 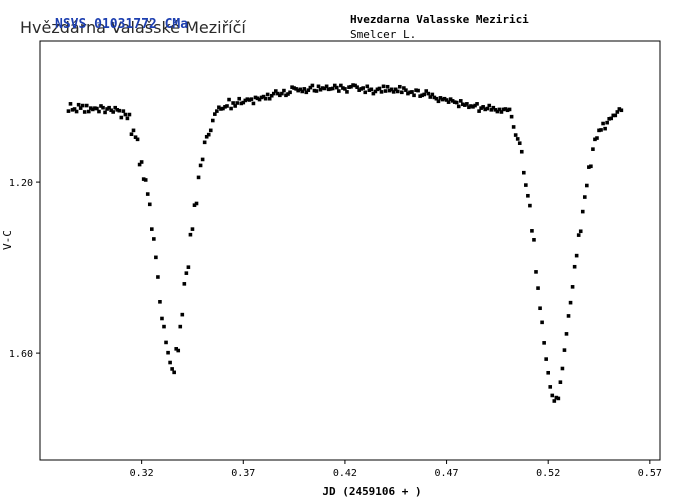 What do you see at coordinates (122, 24) in the screenshot?
I see `watermark-overlay-text: NSVS 01031772 CMa` at bounding box center [122, 24].